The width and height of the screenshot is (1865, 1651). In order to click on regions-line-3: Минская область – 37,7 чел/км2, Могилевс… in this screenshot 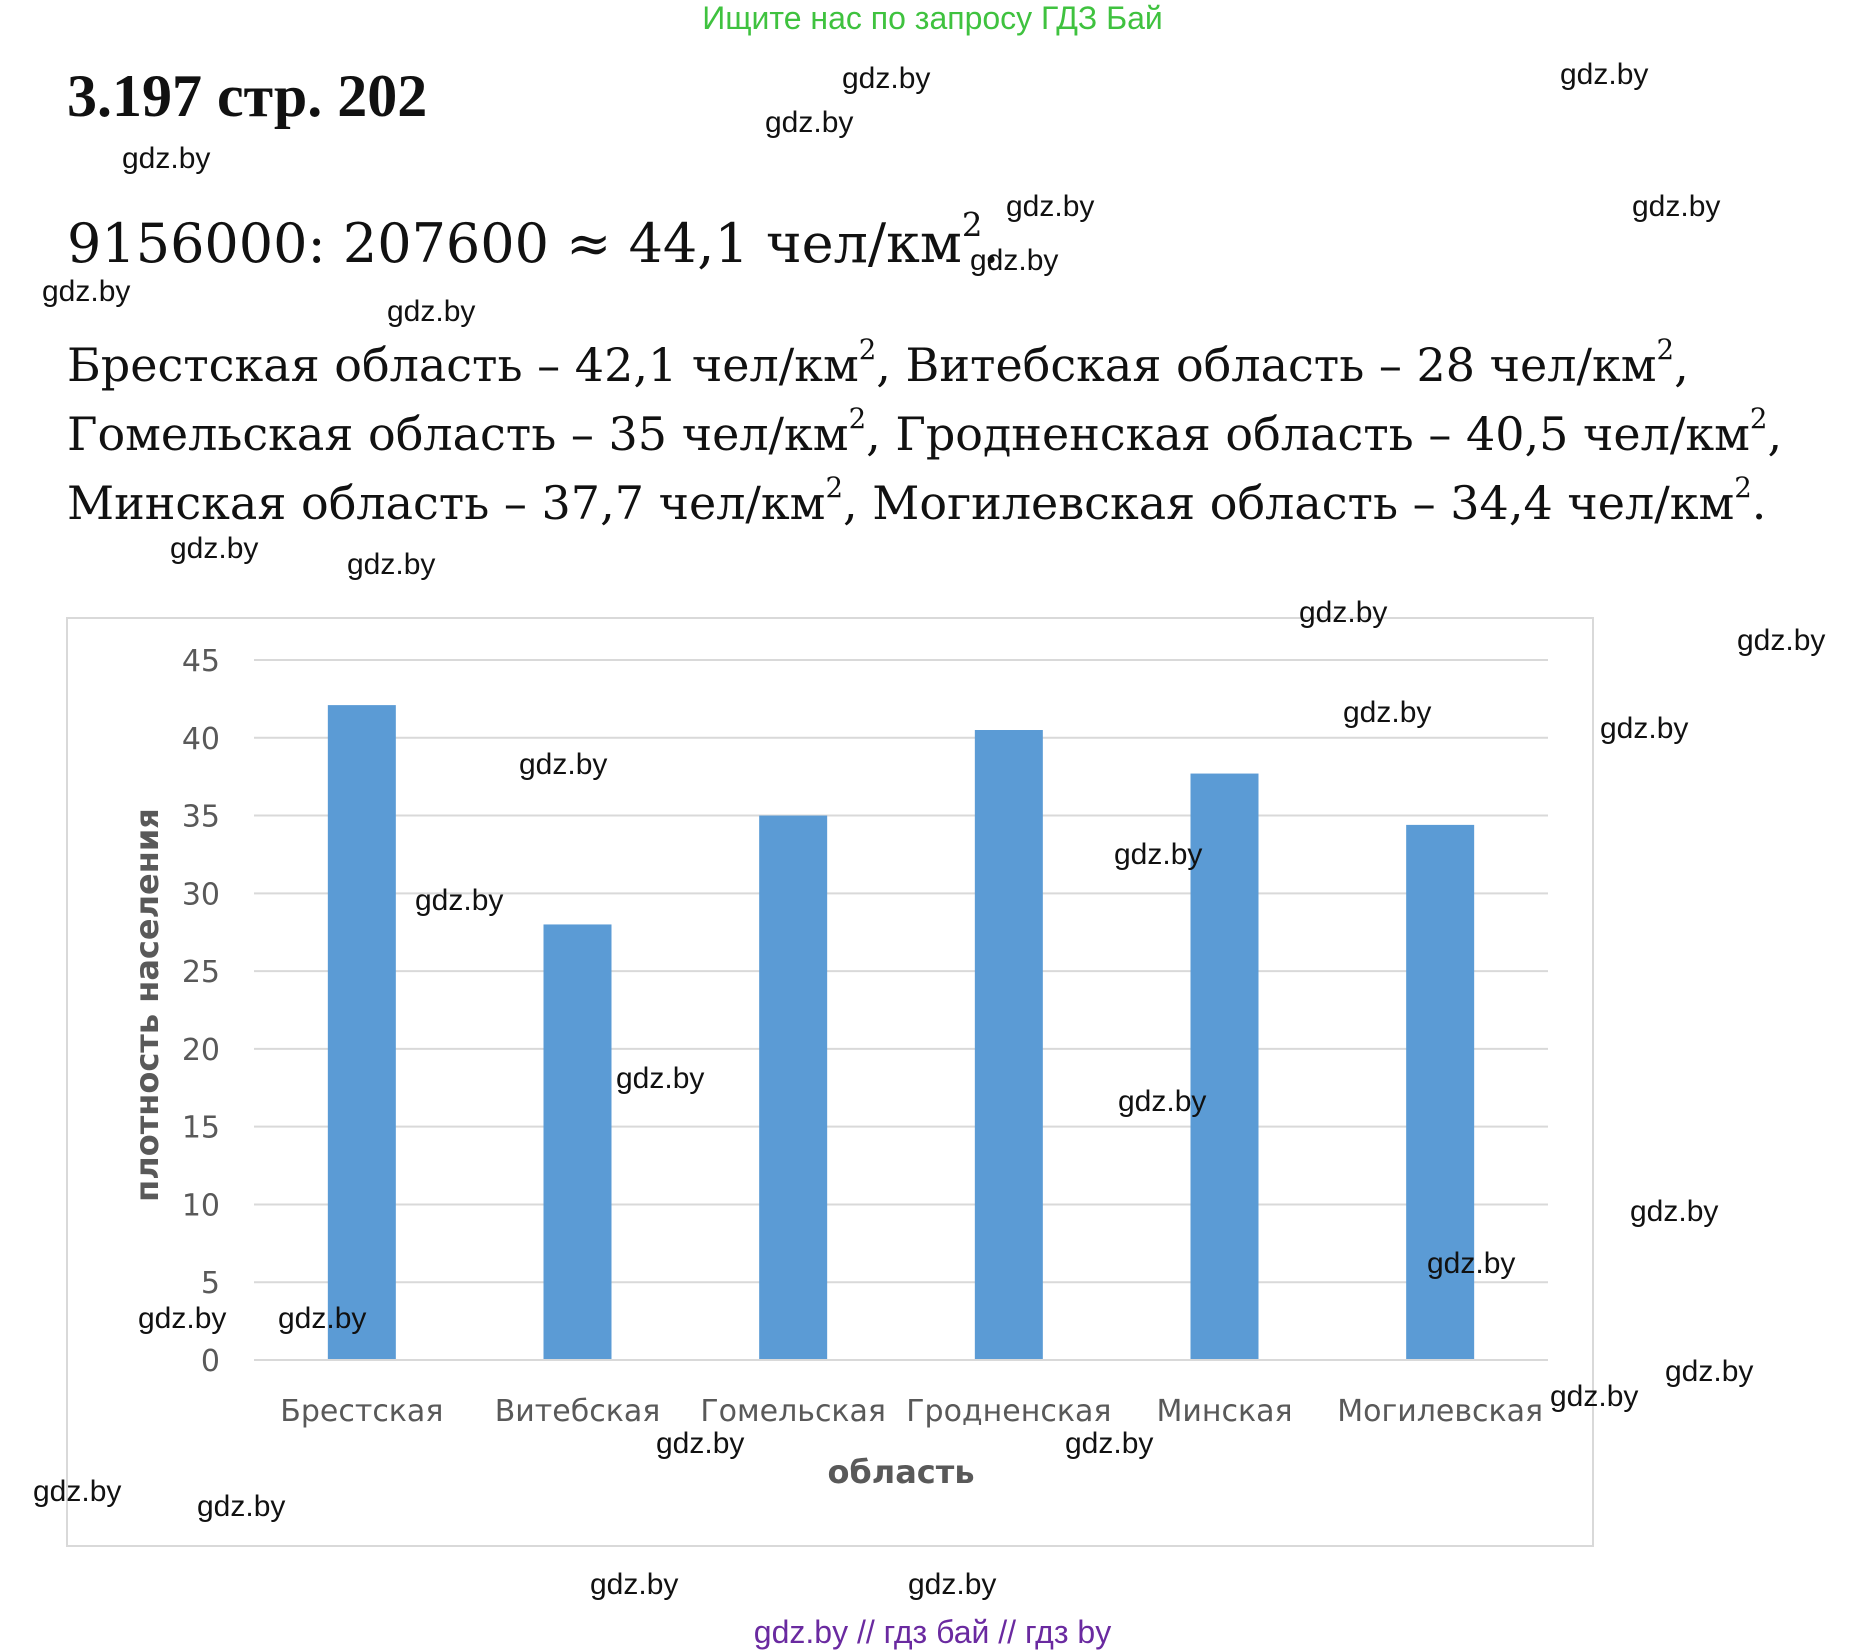, I will do `click(917, 502)`.